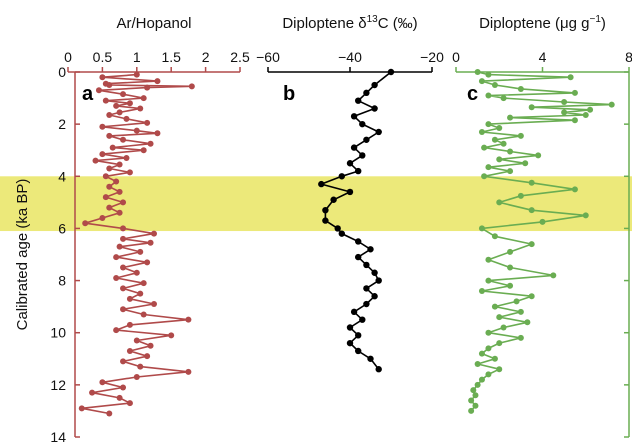 Image resolution: width=632 pixels, height=445 pixels. Describe the element at coordinates (349, 23) in the screenshot. I see `x-axis-title: Diploptene δ13C (‰)` at that location.